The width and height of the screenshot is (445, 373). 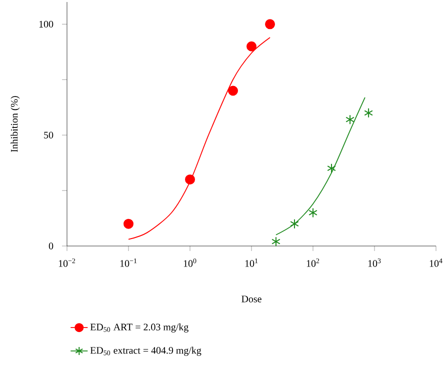 What do you see at coordinates (49, 135) in the screenshot?
I see `y-tick-label: 50` at bounding box center [49, 135].